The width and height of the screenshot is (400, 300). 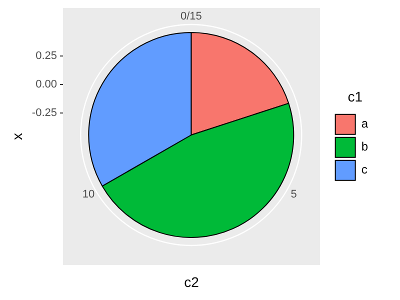 What do you see at coordinates (364, 147) in the screenshot?
I see `legend-label: b` at bounding box center [364, 147].